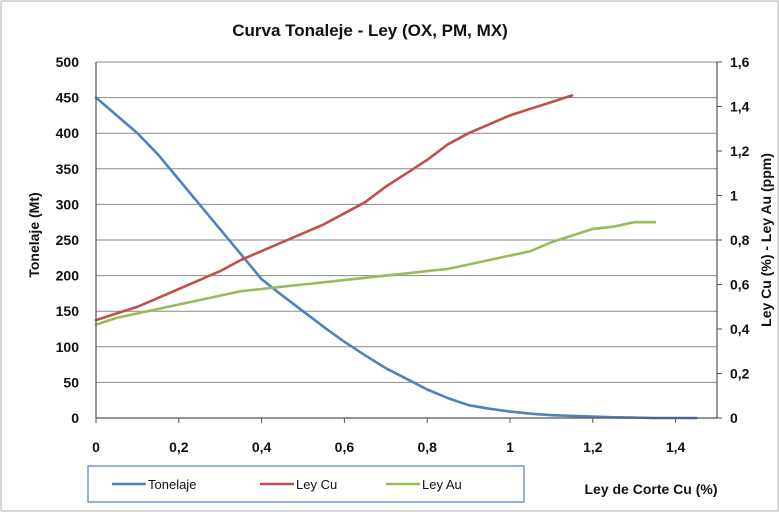 The width and height of the screenshot is (779, 517). I want to click on y2-tick-label: 0,2, so click(740, 374).